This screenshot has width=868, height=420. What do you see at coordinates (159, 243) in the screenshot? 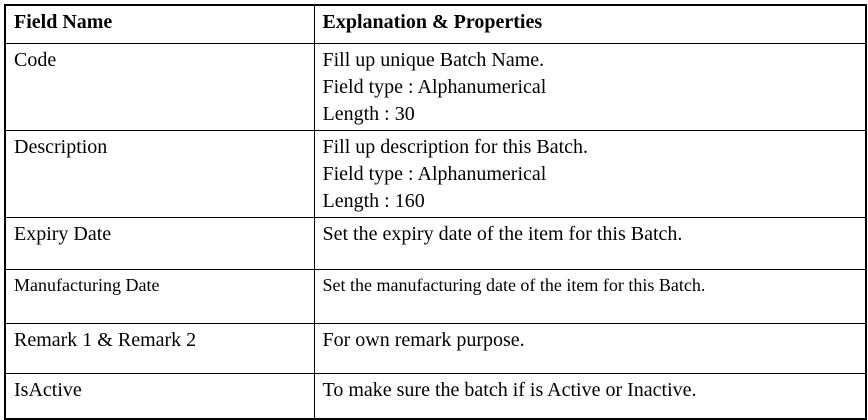
I see `field-name-cell: Expiry Date` at bounding box center [159, 243].